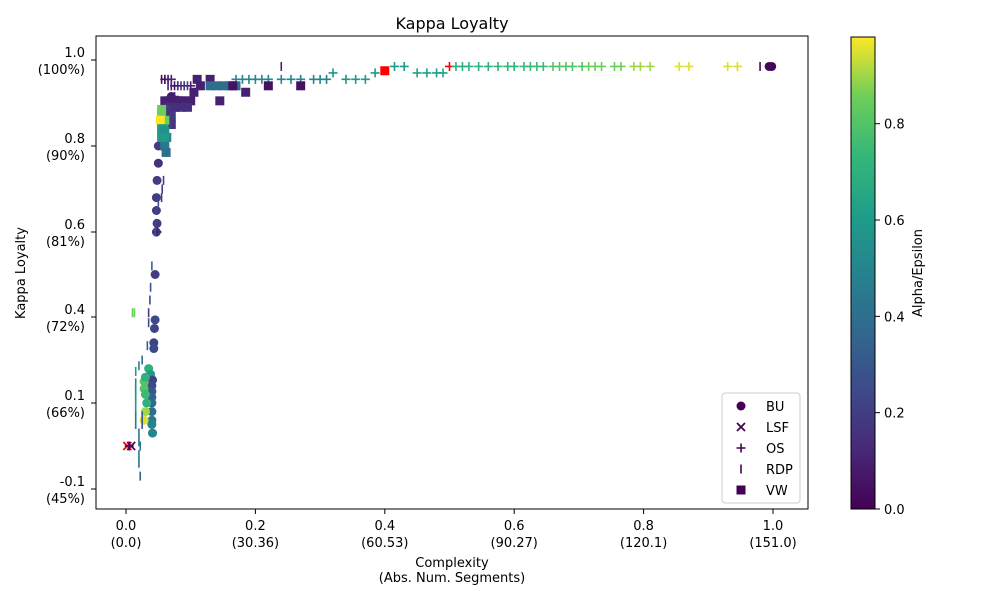 This screenshot has width=1000, height=604. Describe the element at coordinates (384, 543) in the screenshot. I see `x-tick-sublabel: (60.53)` at that location.